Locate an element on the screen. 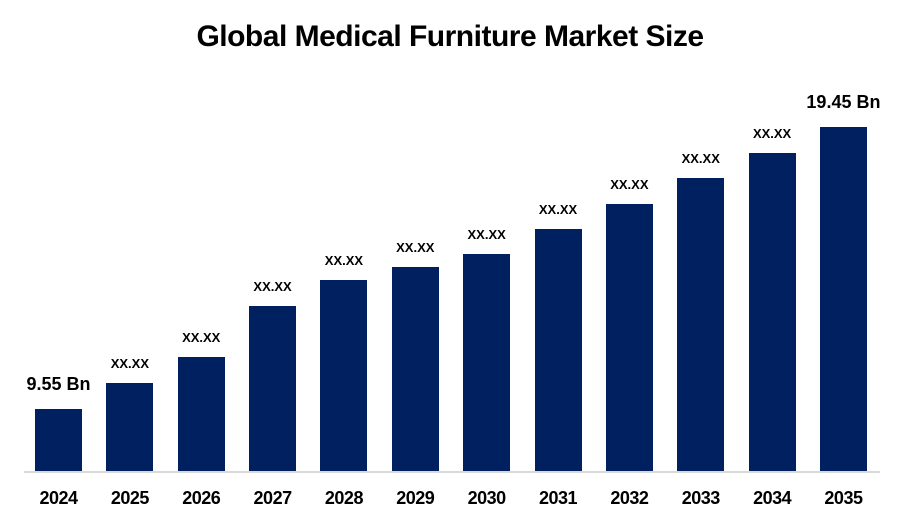 The width and height of the screenshot is (900, 525). value-label-2031: XX.XX is located at coordinates (558, 209).